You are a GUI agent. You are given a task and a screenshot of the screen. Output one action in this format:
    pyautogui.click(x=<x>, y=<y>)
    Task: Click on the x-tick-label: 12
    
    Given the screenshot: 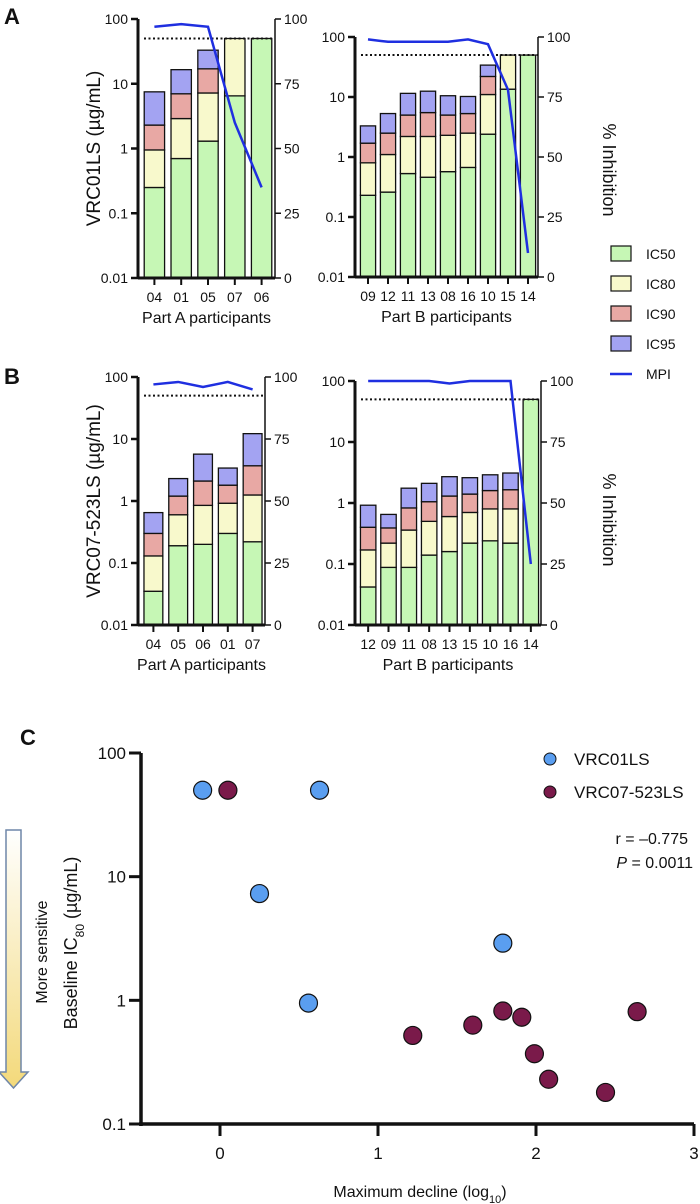 What is the action you would take?
    pyautogui.click(x=388, y=296)
    